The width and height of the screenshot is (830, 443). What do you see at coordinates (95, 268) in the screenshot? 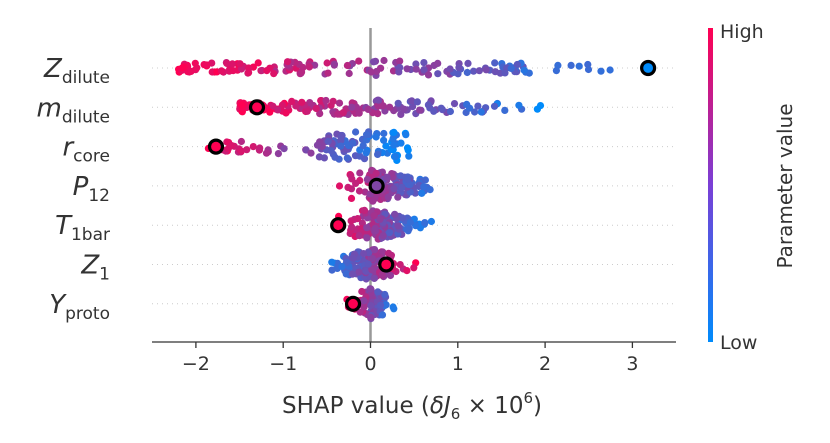
I see `feature-label: Z1` at bounding box center [95, 268].